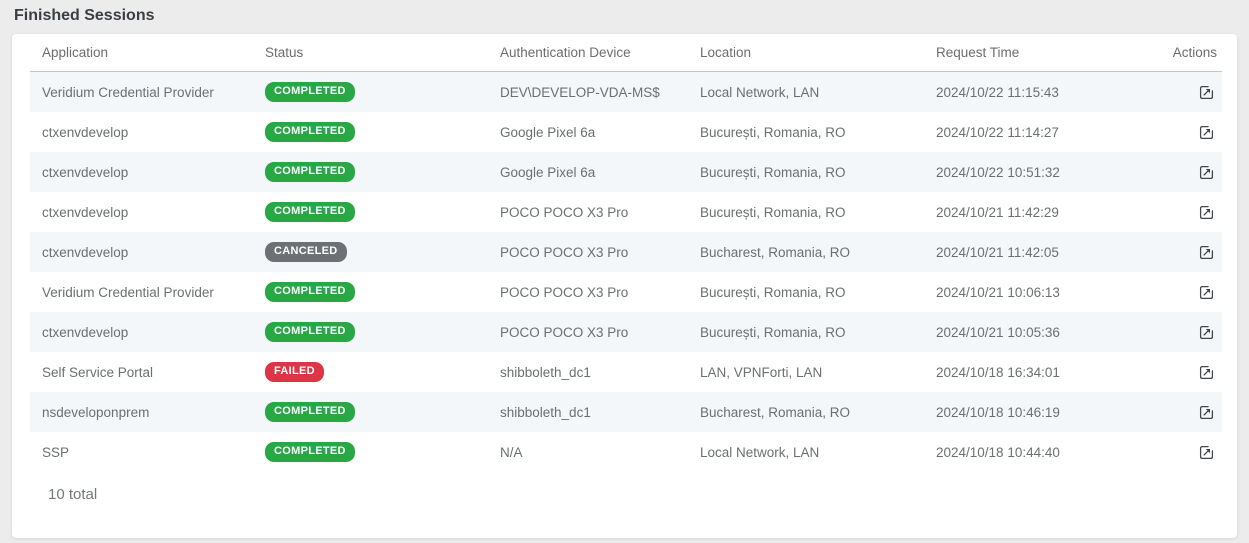 This screenshot has width=1249, height=543. Describe the element at coordinates (998, 332) in the screenshot. I see `request-time-cell: 2024/10/21 10:05:36` at that location.